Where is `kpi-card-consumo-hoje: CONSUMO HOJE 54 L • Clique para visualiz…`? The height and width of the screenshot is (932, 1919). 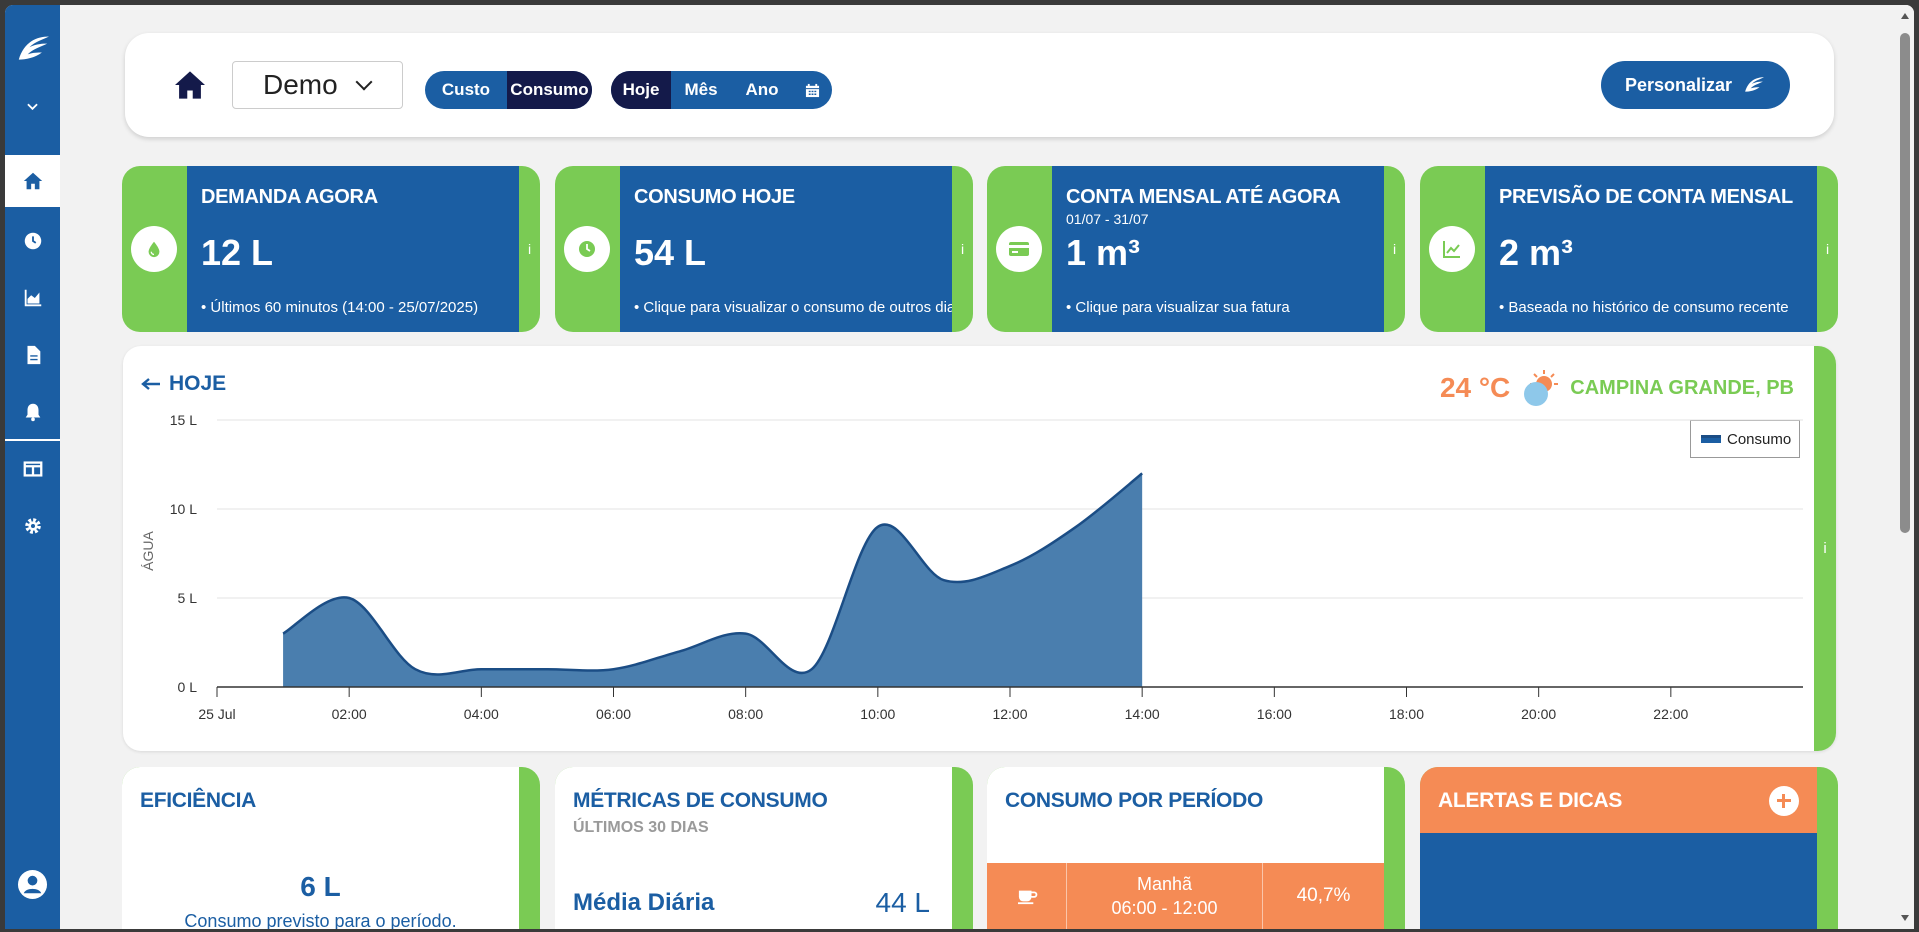 kpi-card-consumo-hoje: CONSUMO HOJE 54 L • Clique para visualiz… is located at coordinates (764, 249).